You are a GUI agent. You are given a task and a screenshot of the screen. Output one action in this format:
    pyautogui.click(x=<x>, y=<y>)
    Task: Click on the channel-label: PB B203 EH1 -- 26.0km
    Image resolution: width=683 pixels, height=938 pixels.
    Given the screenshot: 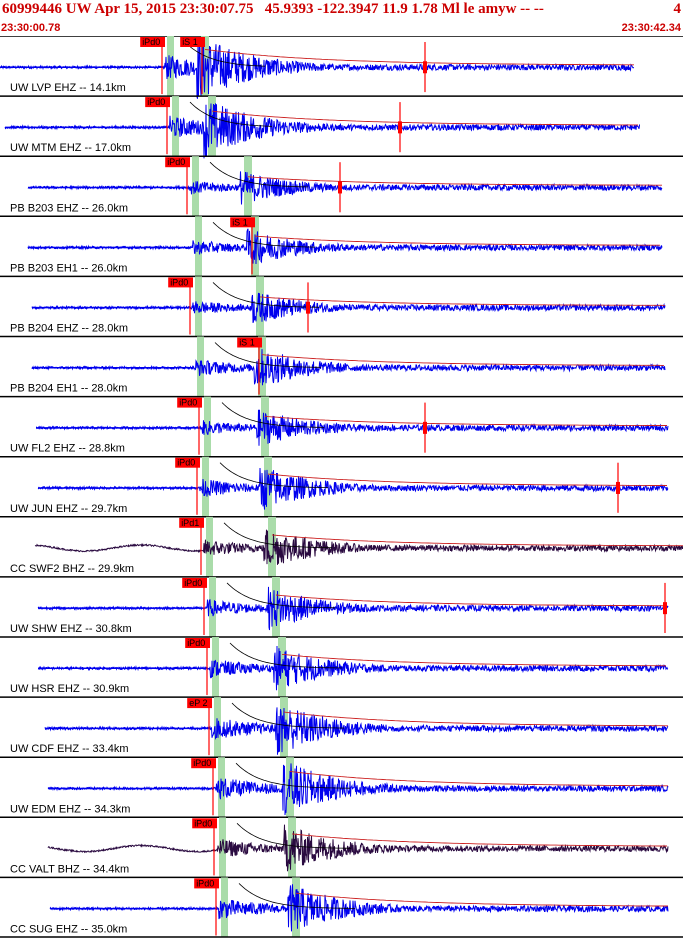 What is the action you would take?
    pyautogui.click(x=68, y=268)
    